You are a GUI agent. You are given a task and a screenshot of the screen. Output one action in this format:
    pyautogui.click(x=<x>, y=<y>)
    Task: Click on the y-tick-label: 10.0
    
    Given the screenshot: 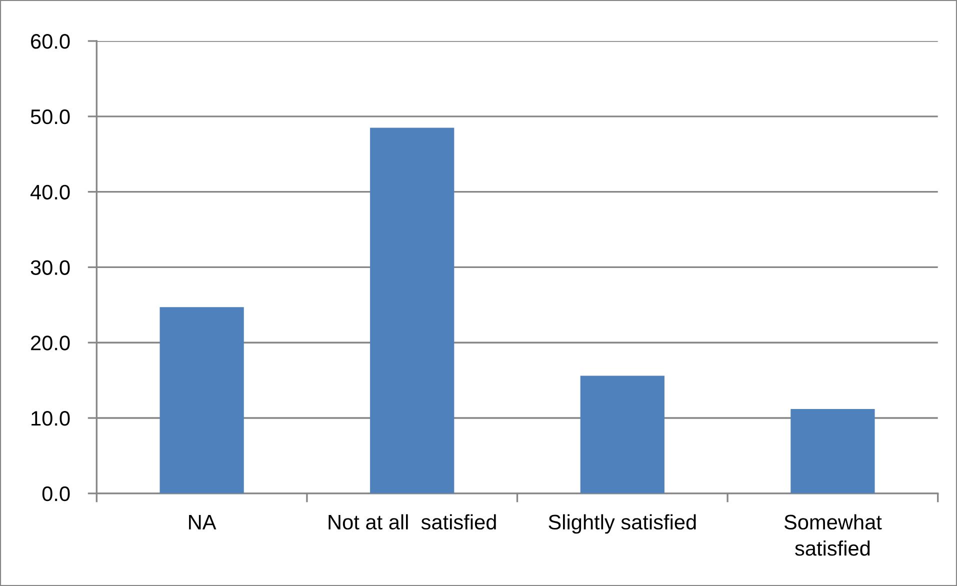 What is the action you would take?
    pyautogui.click(x=51, y=418)
    